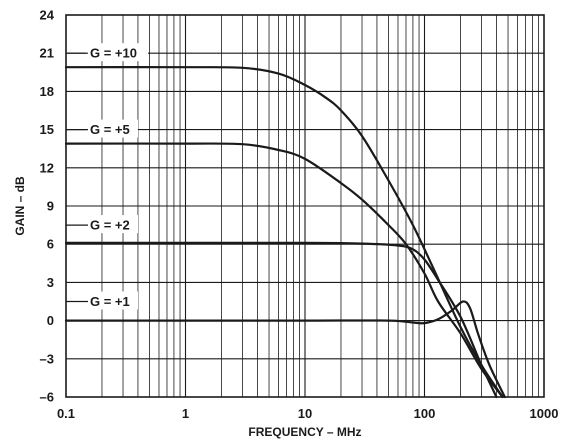 This screenshot has width=570, height=442. What do you see at coordinates (47, 53) in the screenshot?
I see `y-tick-label: 21` at bounding box center [47, 53].